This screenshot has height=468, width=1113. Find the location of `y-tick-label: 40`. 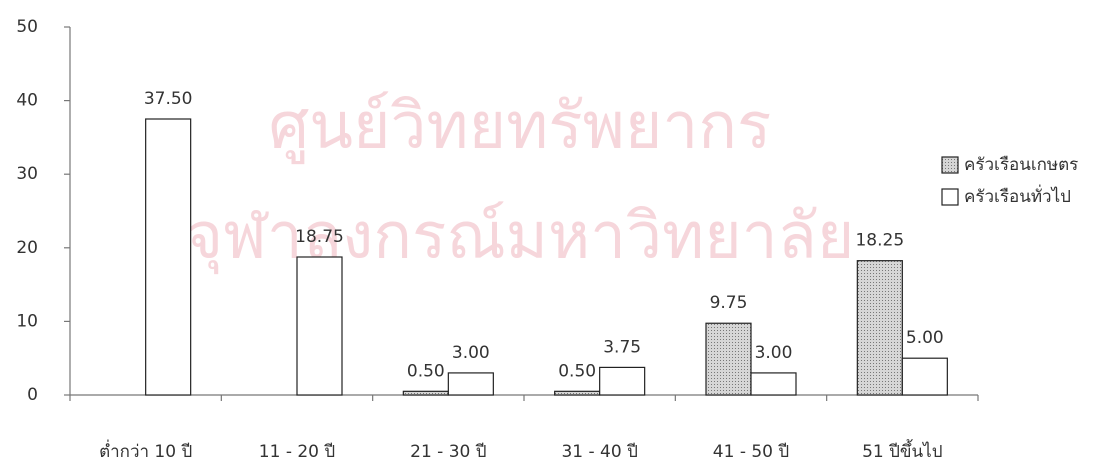

y-tick-label: 40 is located at coordinates (27, 101).